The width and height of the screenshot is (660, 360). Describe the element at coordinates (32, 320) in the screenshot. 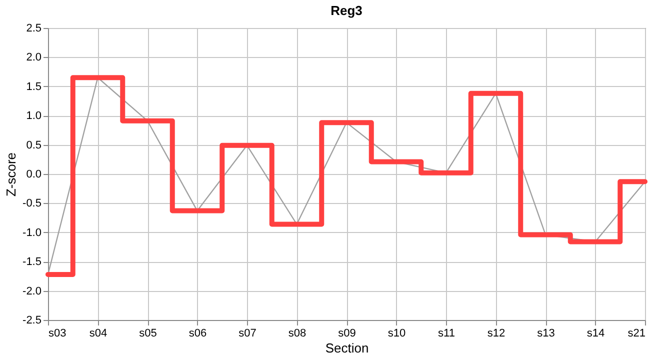

I see `y-tick-label: -2.5` at that location.